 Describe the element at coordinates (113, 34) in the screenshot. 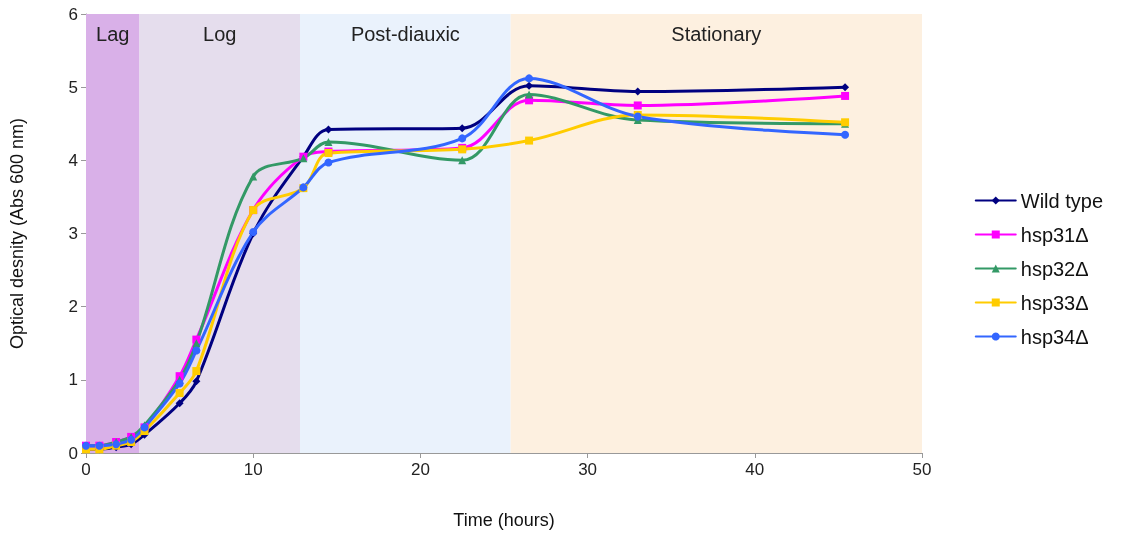

I see `band-label: Lag` at that location.